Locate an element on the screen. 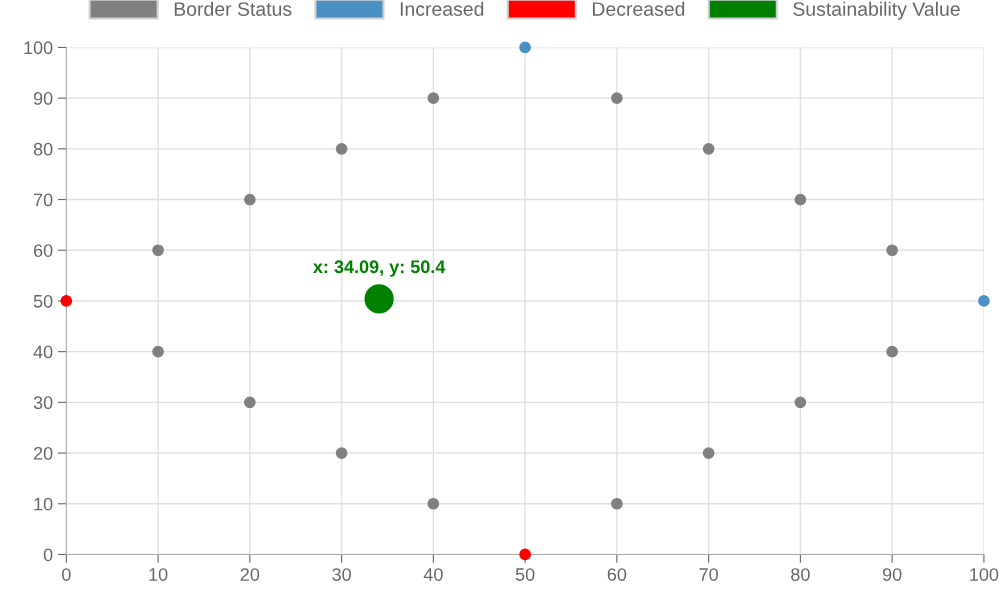 The width and height of the screenshot is (1005, 593). annotation: x: 34.09, y: 50.4 is located at coordinates (379, 268).